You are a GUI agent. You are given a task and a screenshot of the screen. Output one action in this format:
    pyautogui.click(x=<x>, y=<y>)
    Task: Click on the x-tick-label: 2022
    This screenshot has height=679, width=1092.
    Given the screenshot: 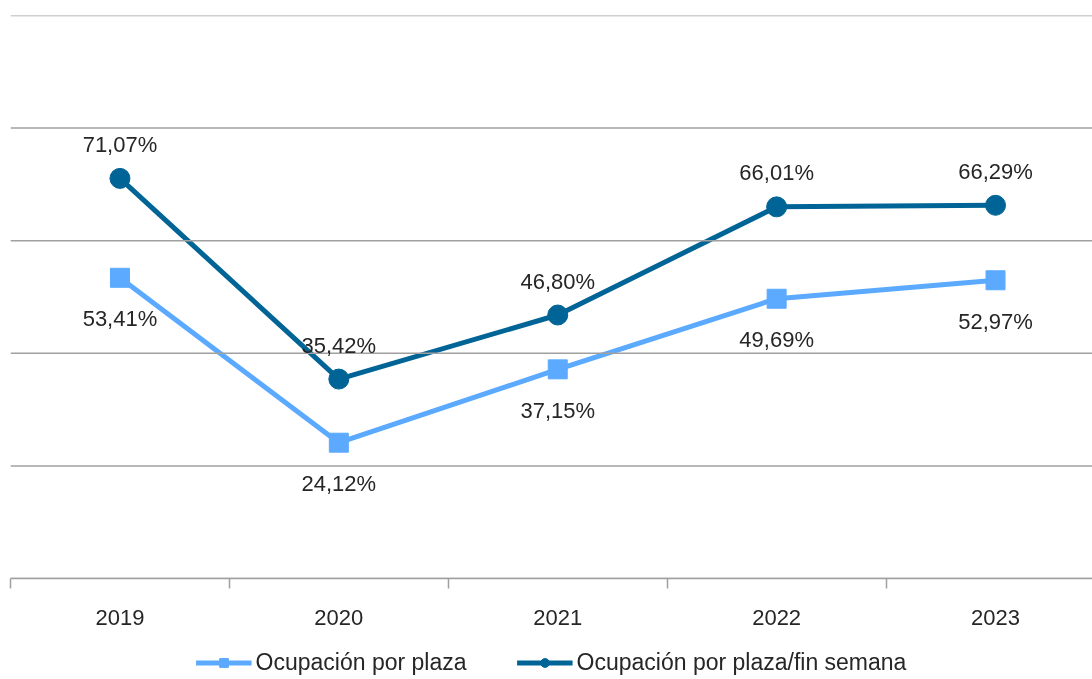 What is the action you would take?
    pyautogui.click(x=777, y=617)
    